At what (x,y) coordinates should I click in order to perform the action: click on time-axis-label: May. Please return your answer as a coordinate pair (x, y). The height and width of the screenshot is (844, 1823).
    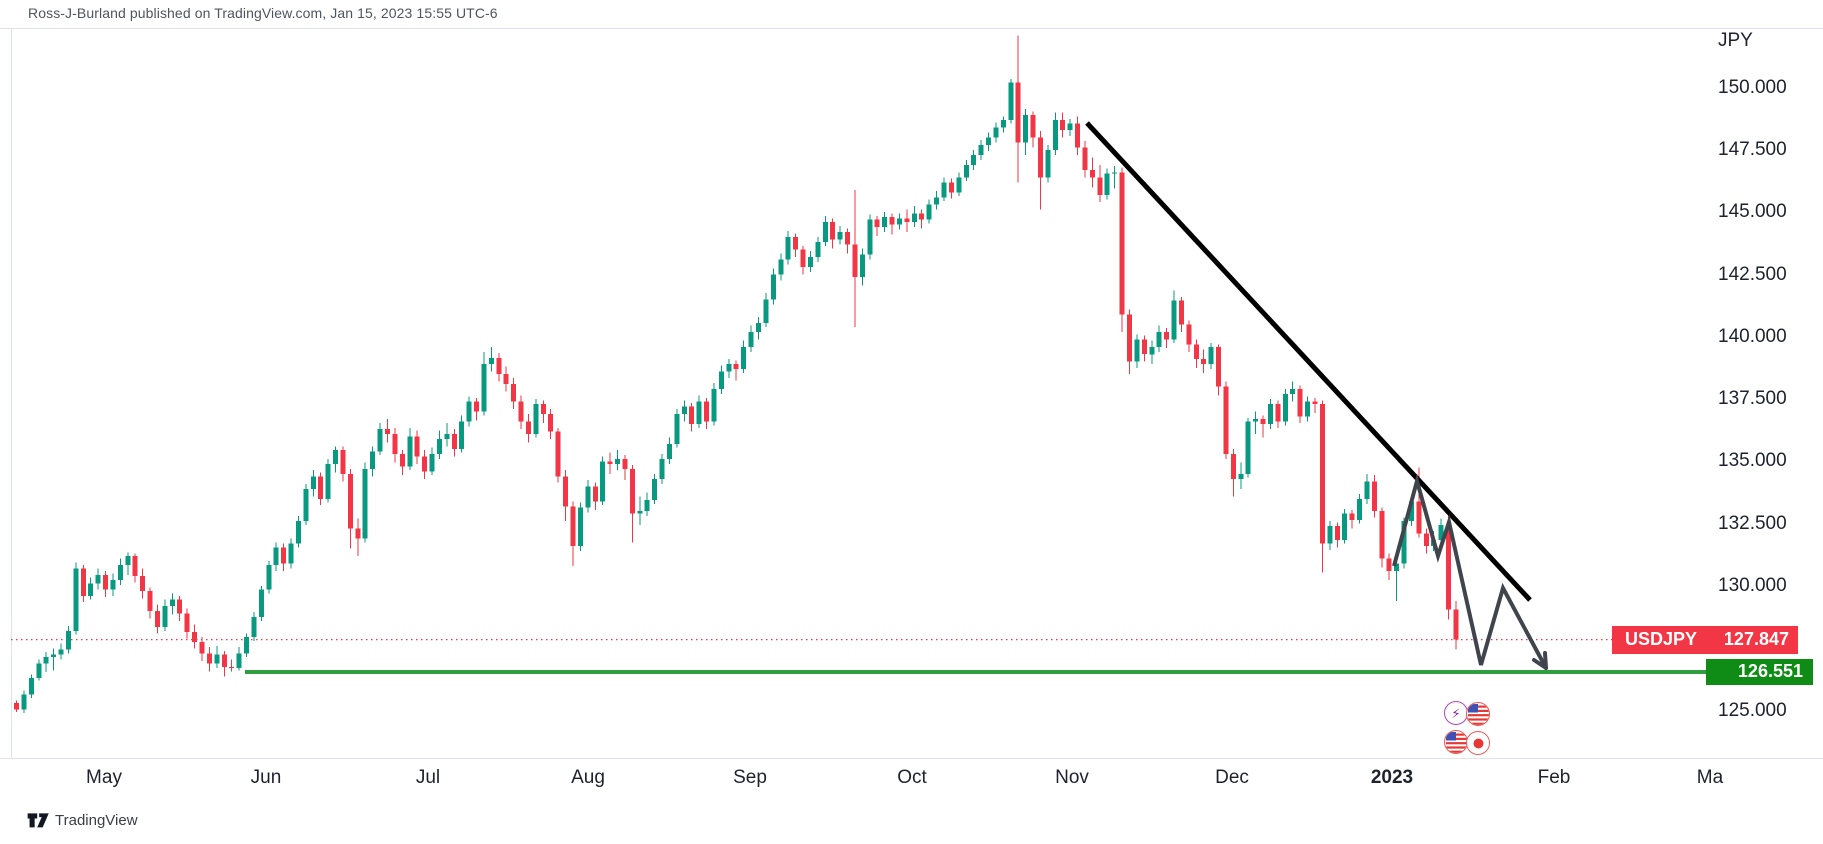
    Looking at the image, I should click on (104, 777).